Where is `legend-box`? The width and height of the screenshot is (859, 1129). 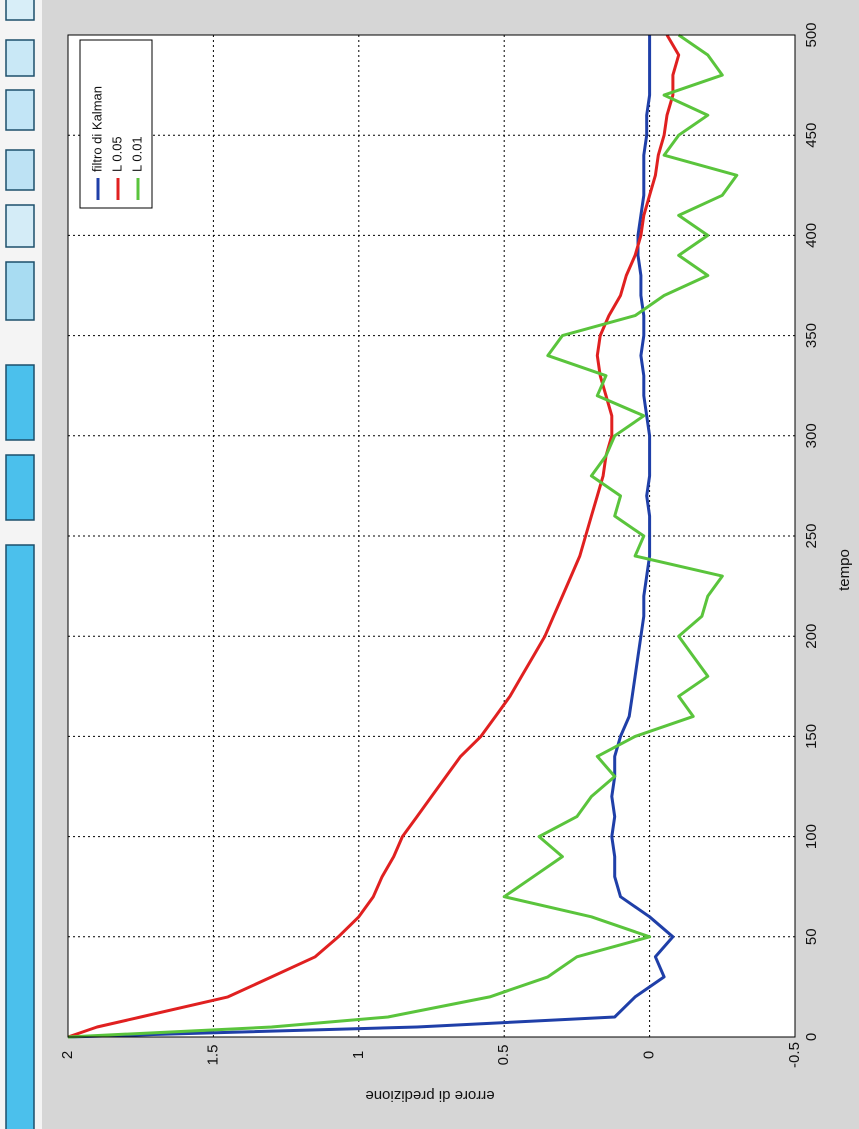 legend-box is located at coordinates (116, 124).